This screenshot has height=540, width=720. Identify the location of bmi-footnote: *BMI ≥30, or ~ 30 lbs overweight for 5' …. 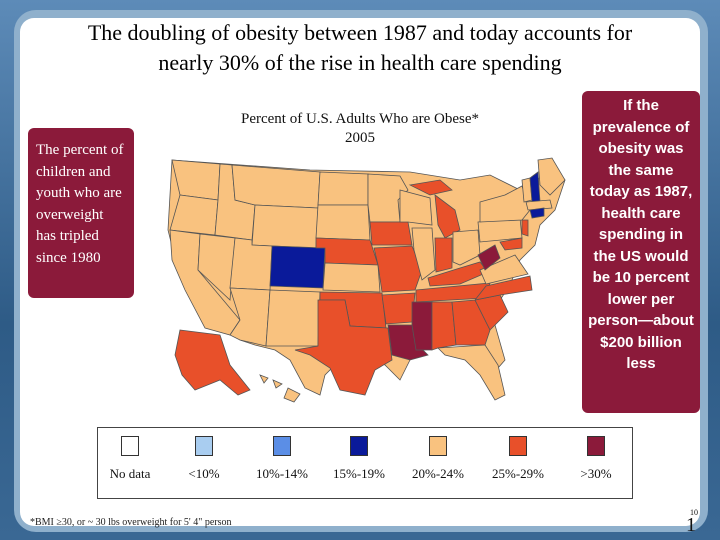
(131, 522).